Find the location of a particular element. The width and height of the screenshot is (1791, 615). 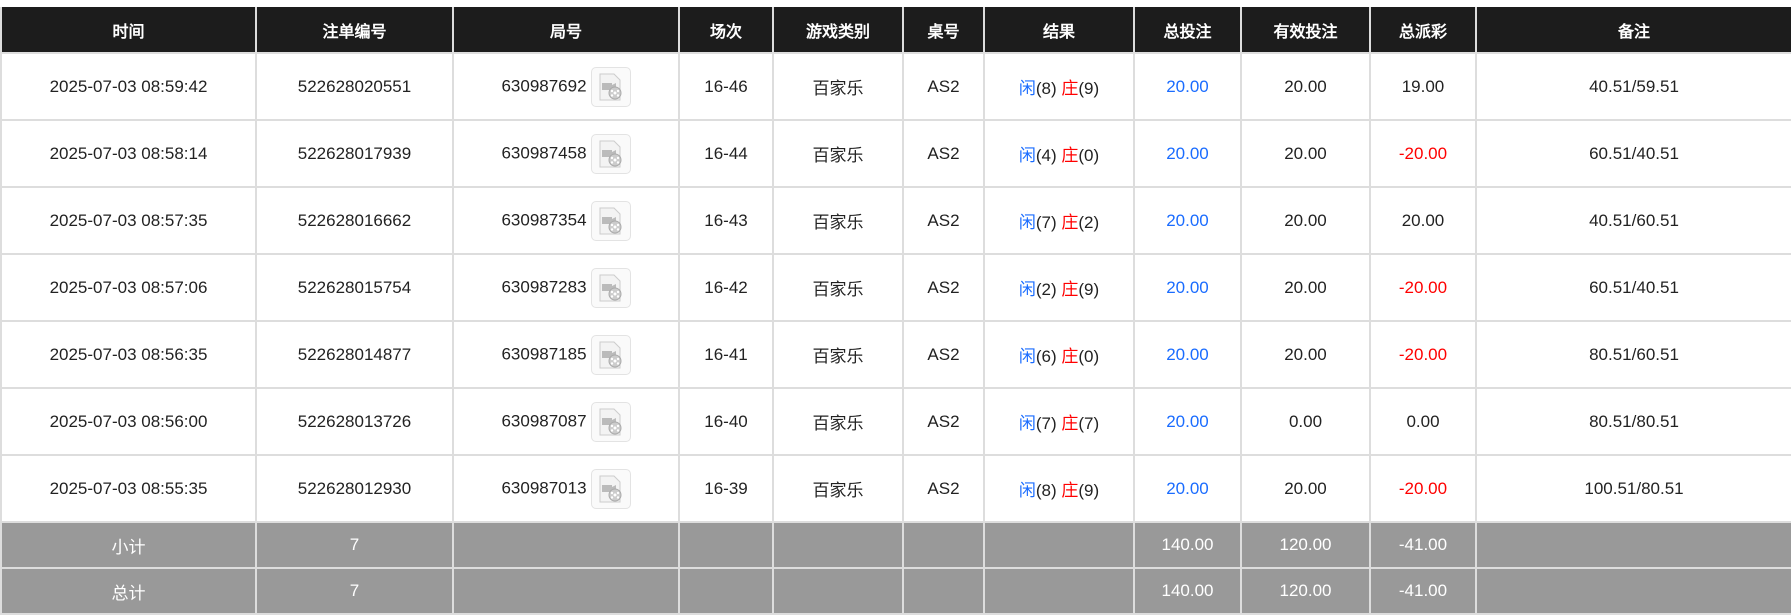

note-cell: 100.51/80.51 is located at coordinates (1633, 488).